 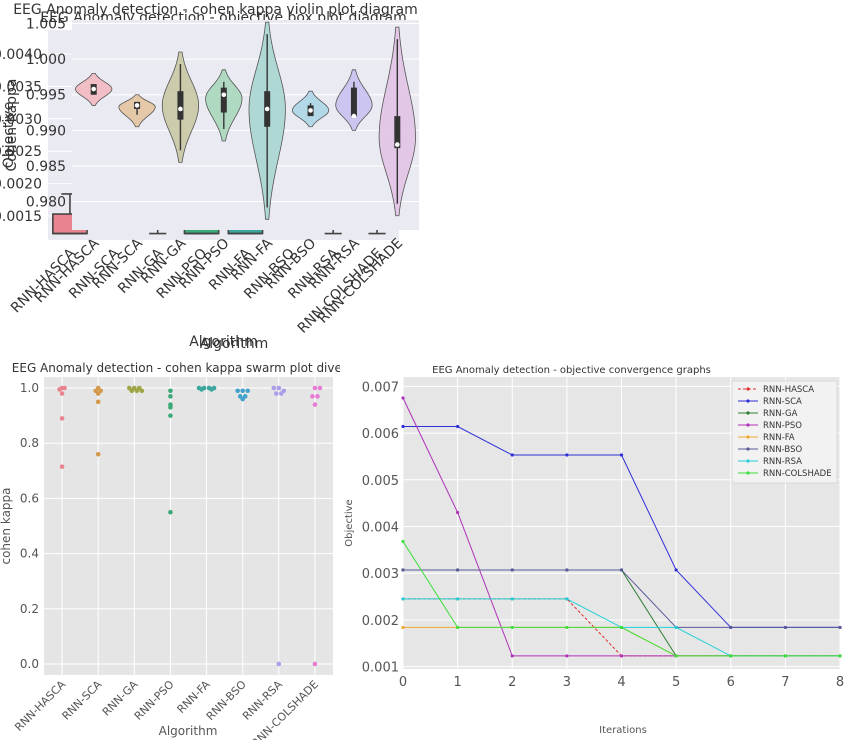 I want to click on legend-label: RNN-BSO, so click(x=782, y=450).